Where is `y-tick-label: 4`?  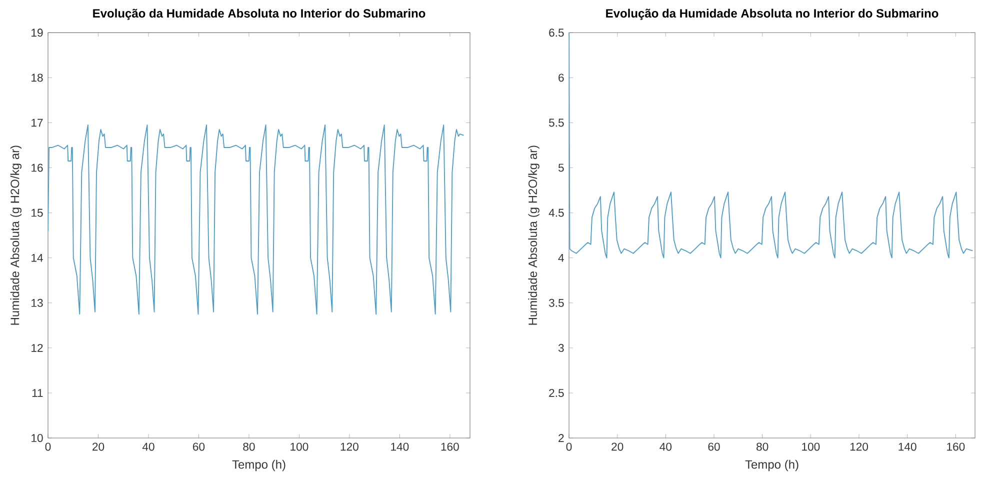 y-tick-label: 4 is located at coordinates (561, 258).